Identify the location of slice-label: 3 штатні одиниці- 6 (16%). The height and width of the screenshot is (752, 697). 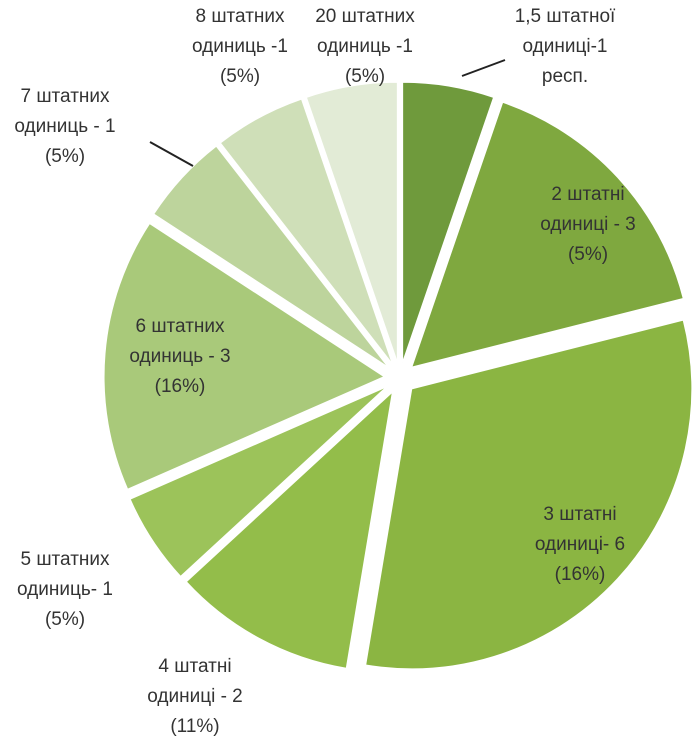
(580, 544).